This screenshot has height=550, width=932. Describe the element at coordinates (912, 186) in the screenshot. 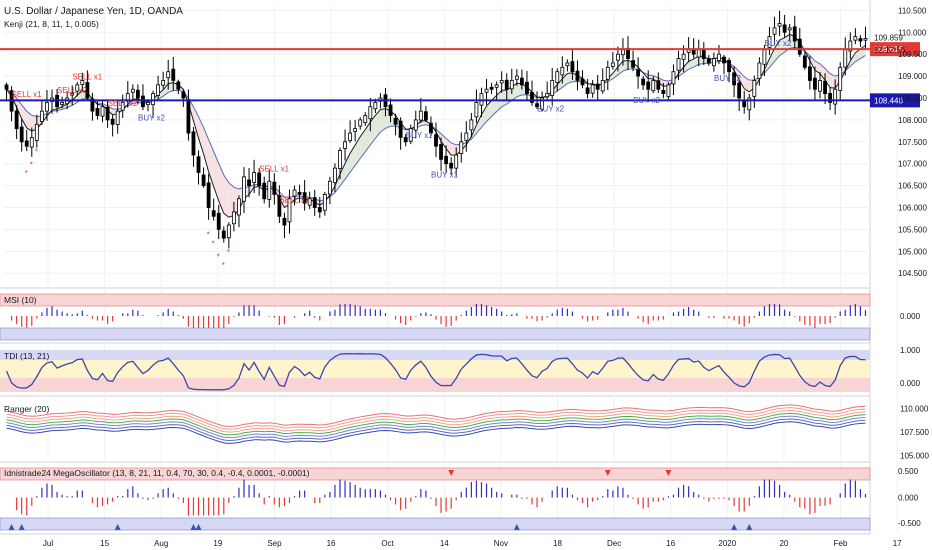

I see `price-tick-label: 106.500` at that location.